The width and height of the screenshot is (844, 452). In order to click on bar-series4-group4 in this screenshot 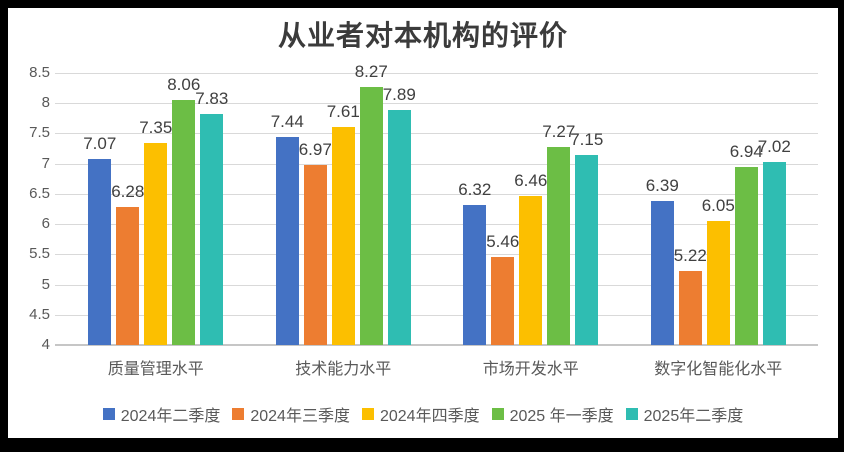, I will do `click(746, 256)`.